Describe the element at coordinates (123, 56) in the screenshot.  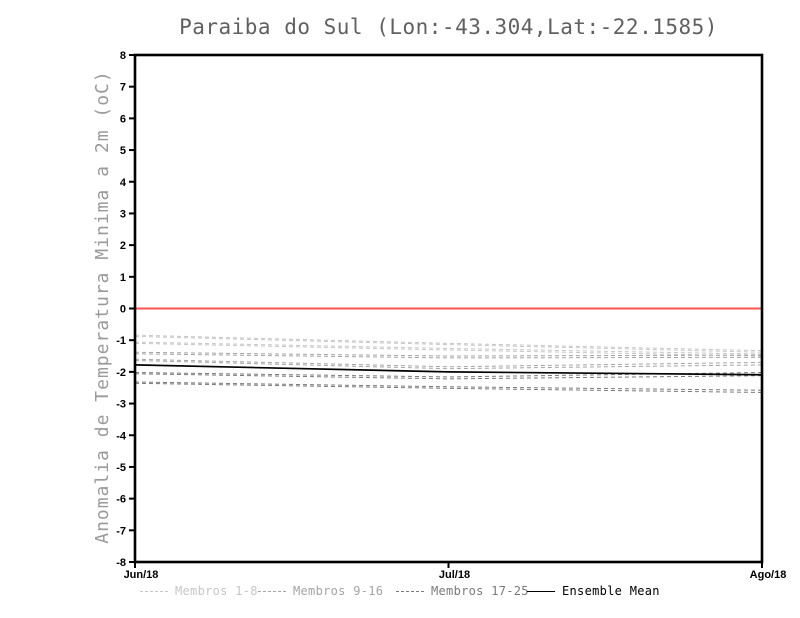
I see `y-tick-label: 8` at that location.